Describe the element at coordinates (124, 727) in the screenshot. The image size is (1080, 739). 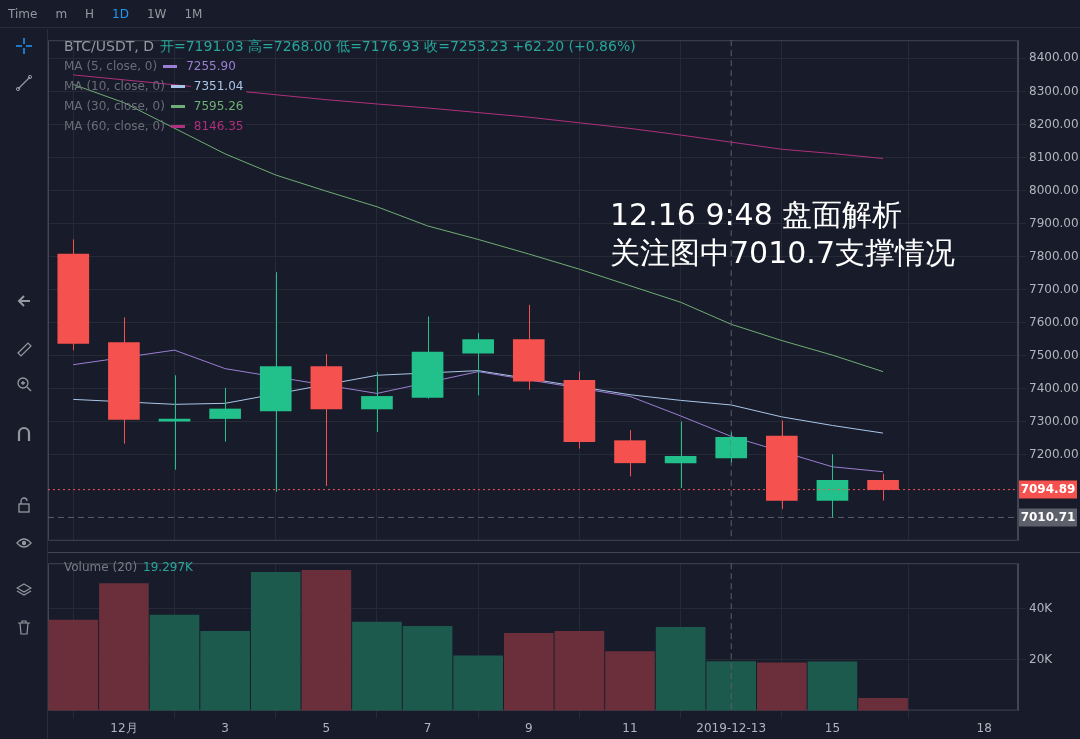
I see `x-tick-label: 12月` at that location.